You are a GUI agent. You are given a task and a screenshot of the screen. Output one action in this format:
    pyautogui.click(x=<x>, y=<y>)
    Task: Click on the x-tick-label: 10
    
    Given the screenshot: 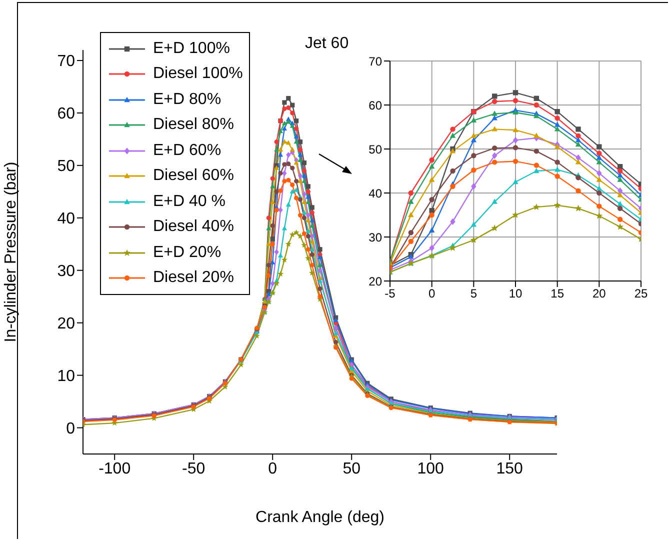 What is the action you would take?
    pyautogui.click(x=515, y=293)
    